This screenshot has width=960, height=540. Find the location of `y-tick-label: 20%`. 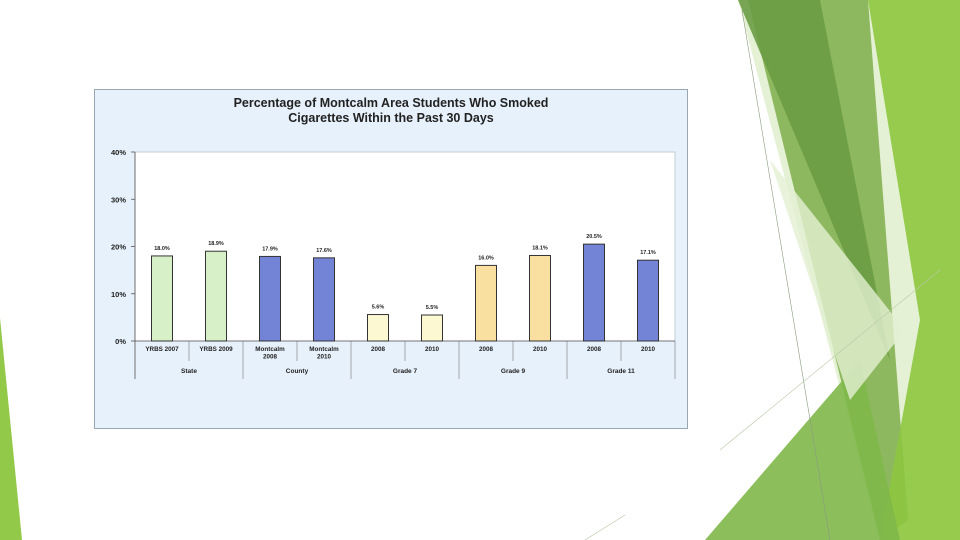

y-tick-label: 20% is located at coordinates (118, 247).